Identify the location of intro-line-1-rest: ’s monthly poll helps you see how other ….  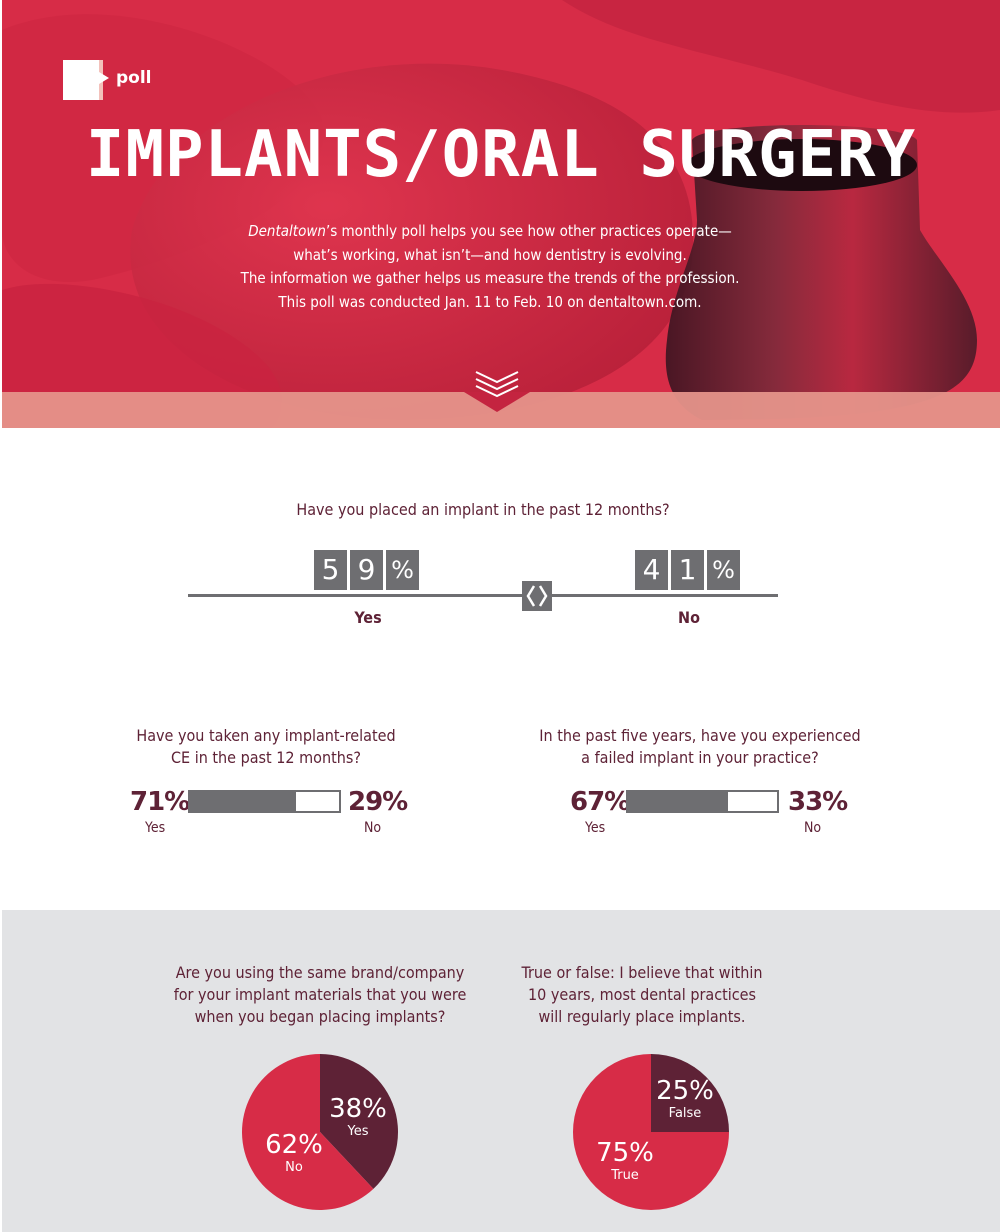
(528, 231).